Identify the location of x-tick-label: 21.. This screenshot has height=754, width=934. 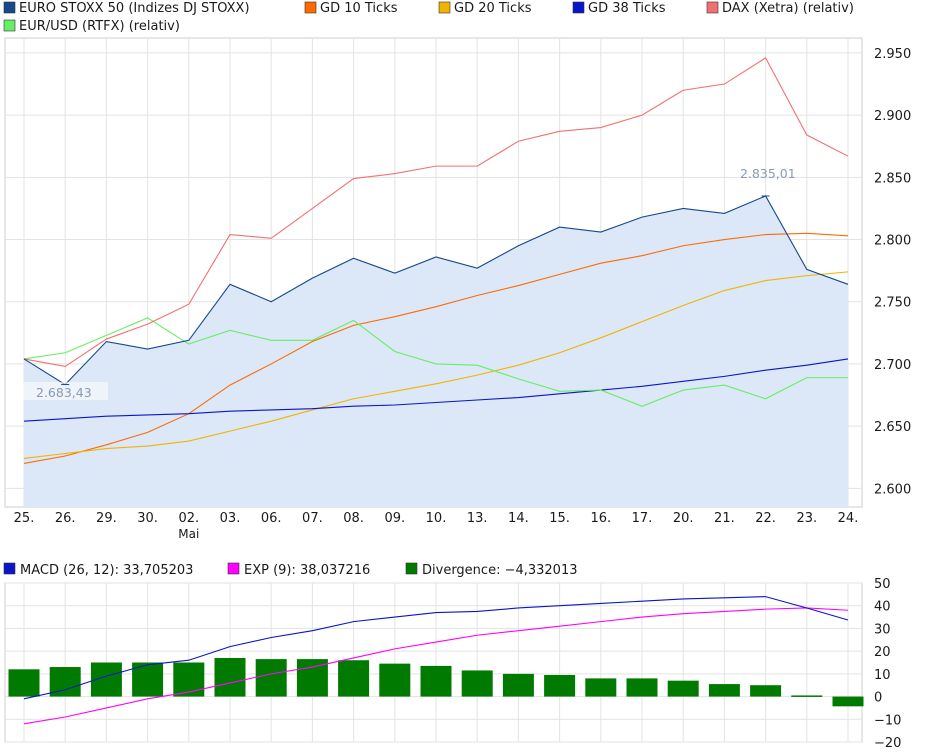
(724, 518).